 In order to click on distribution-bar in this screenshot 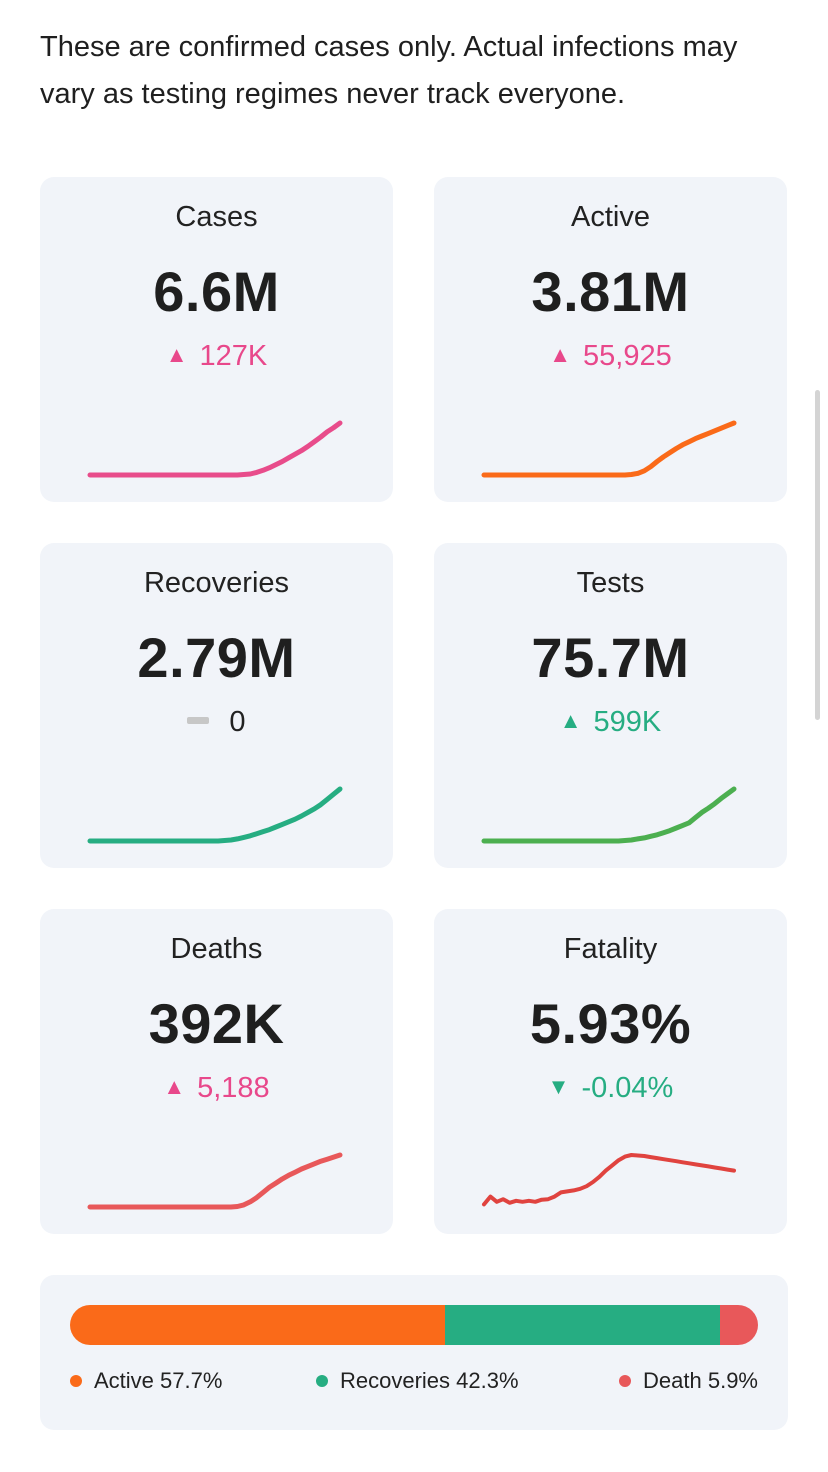, I will do `click(414, 1325)`.